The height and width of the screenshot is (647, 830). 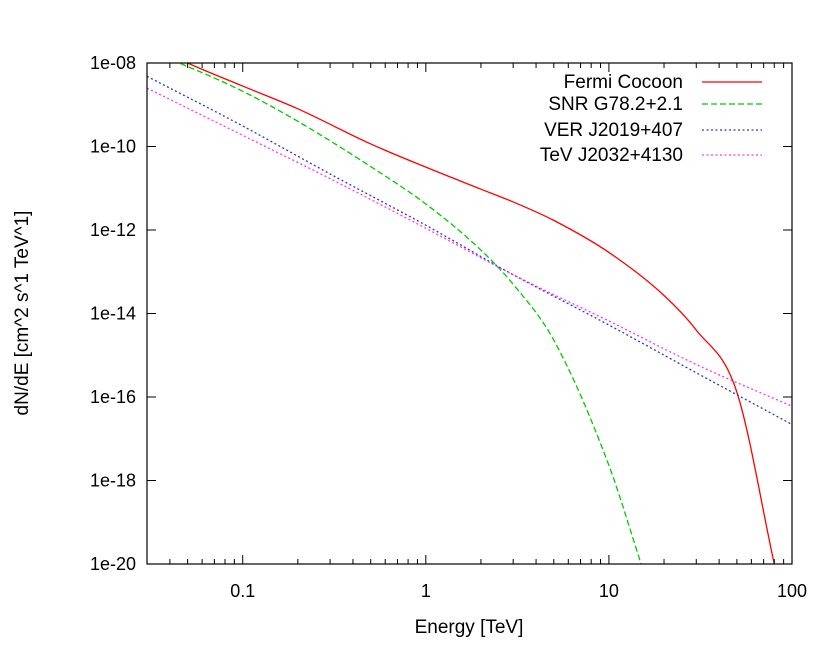 What do you see at coordinates (113, 230) in the screenshot?
I see `y-tick-label: 1e-12` at bounding box center [113, 230].